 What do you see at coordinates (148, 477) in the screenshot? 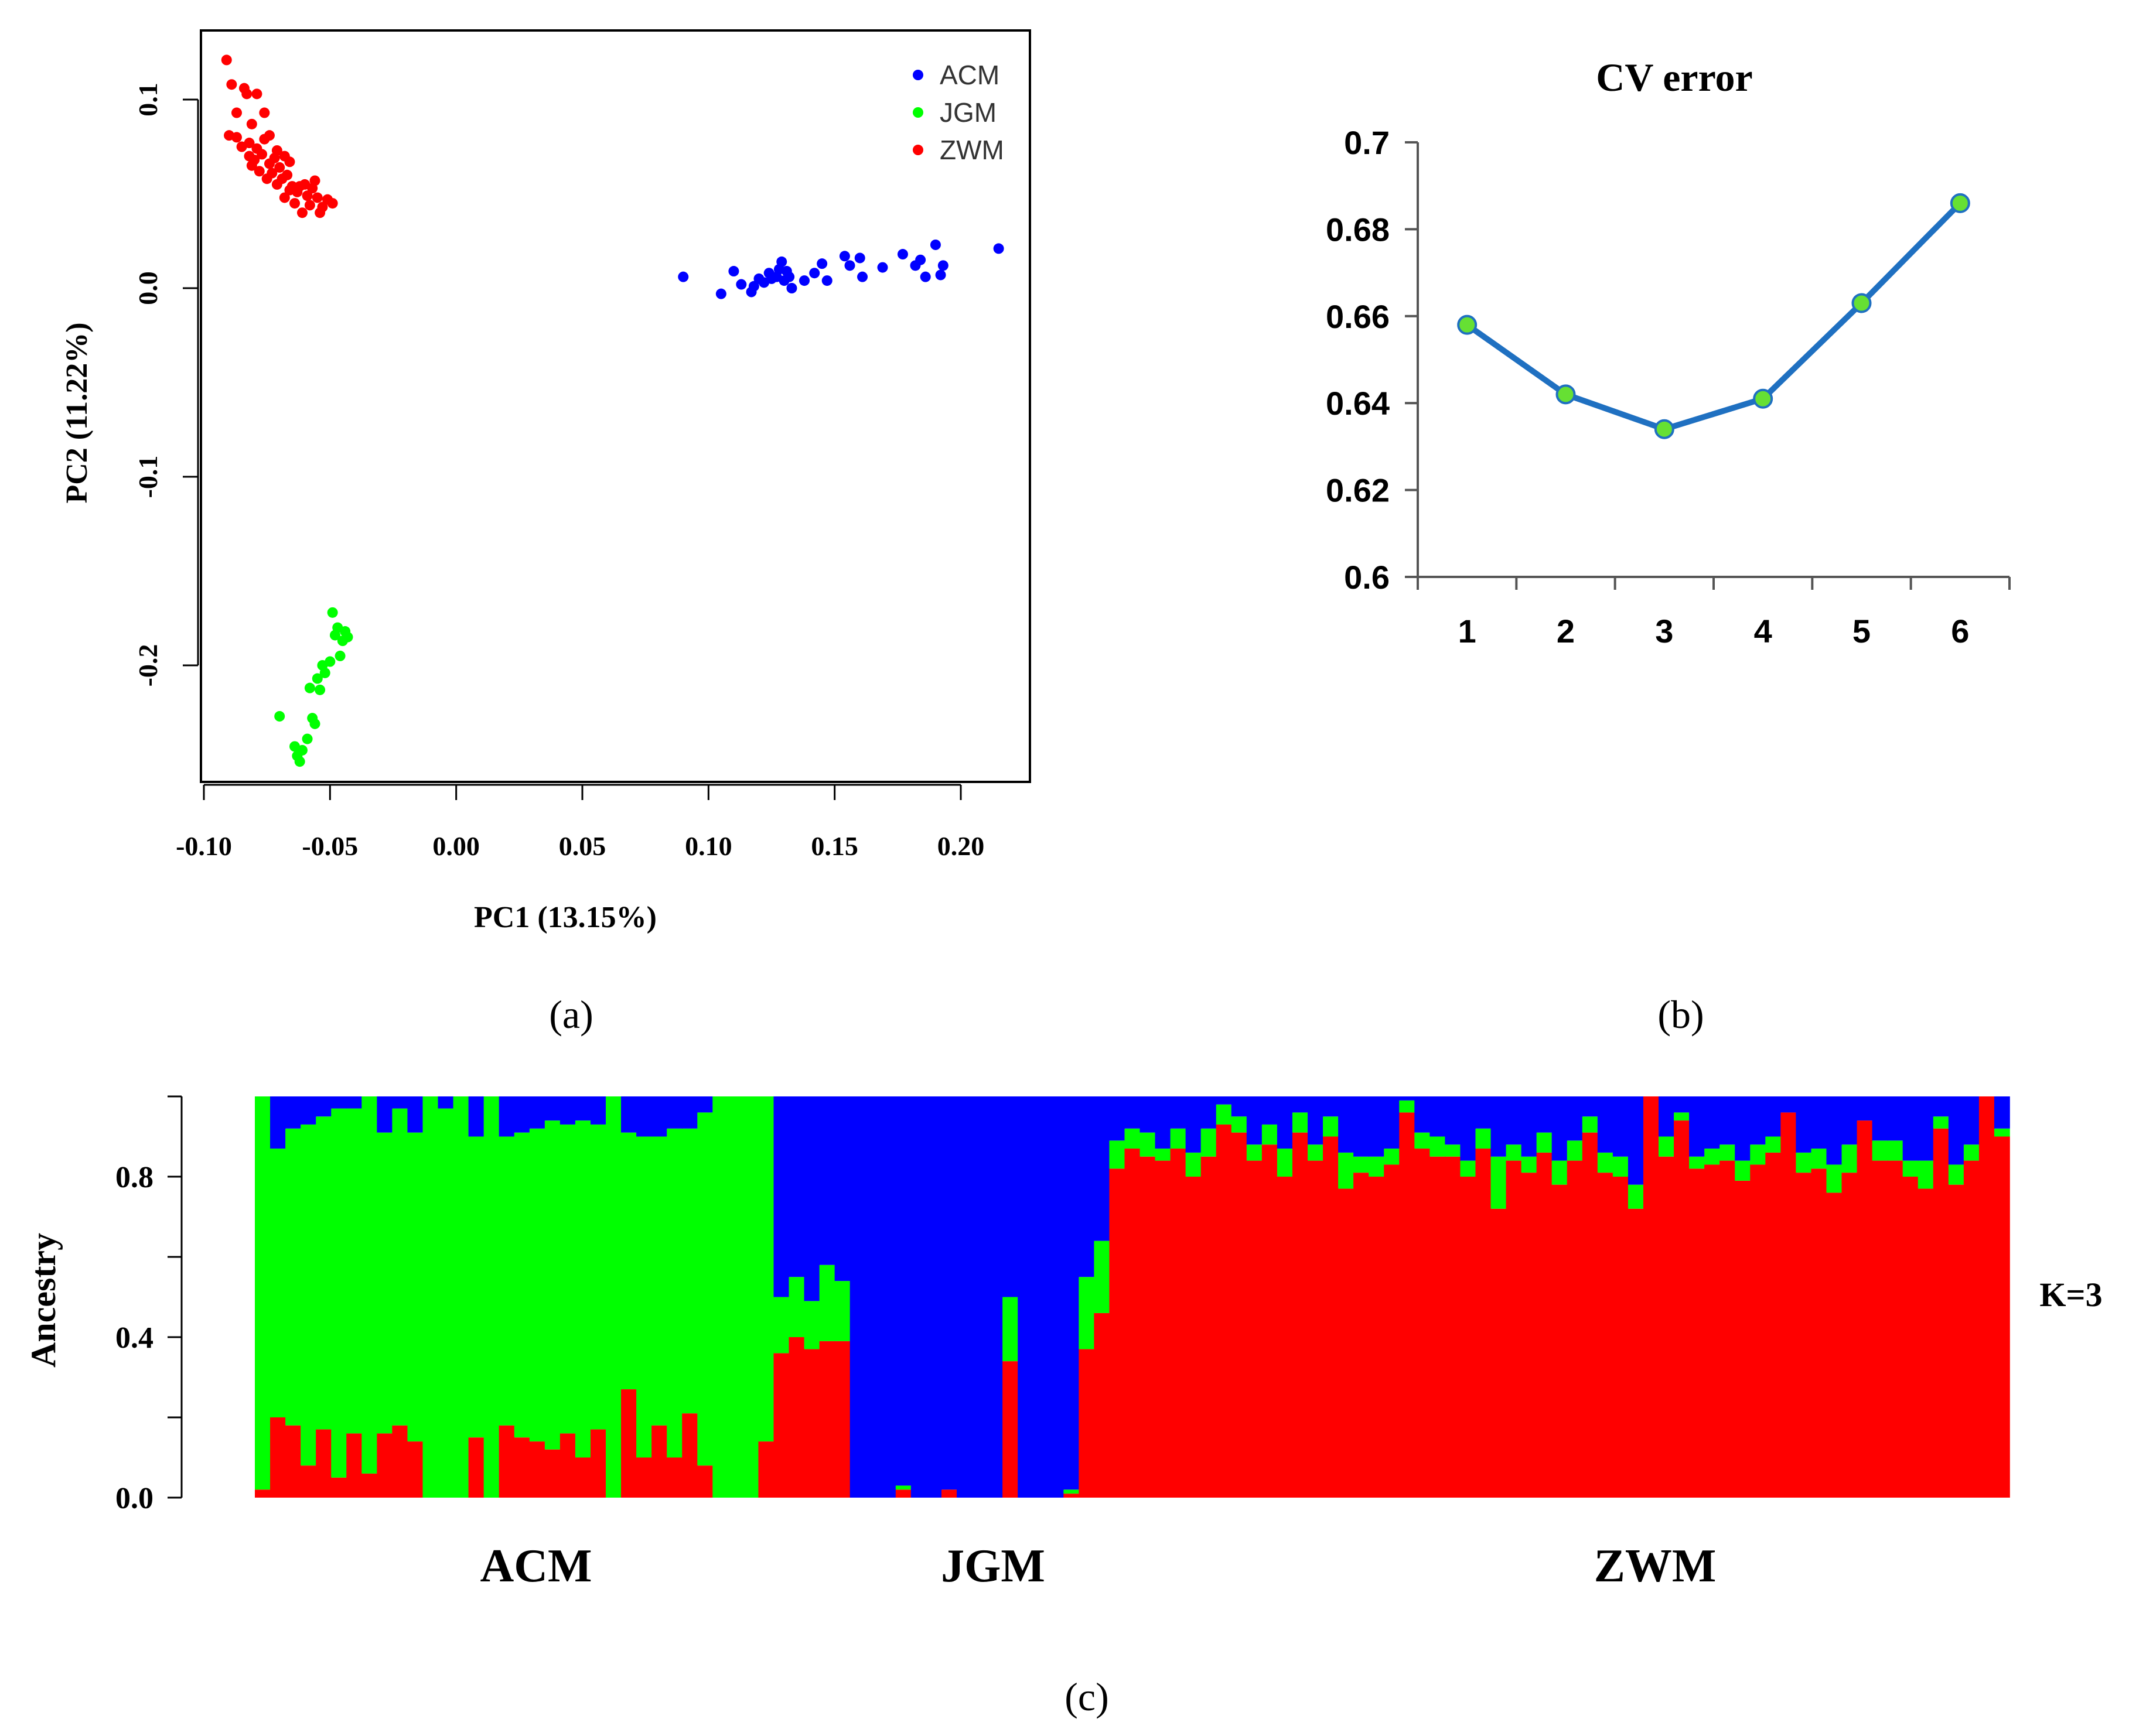
I see `pca-y-tick-label: -0.1` at bounding box center [148, 477].